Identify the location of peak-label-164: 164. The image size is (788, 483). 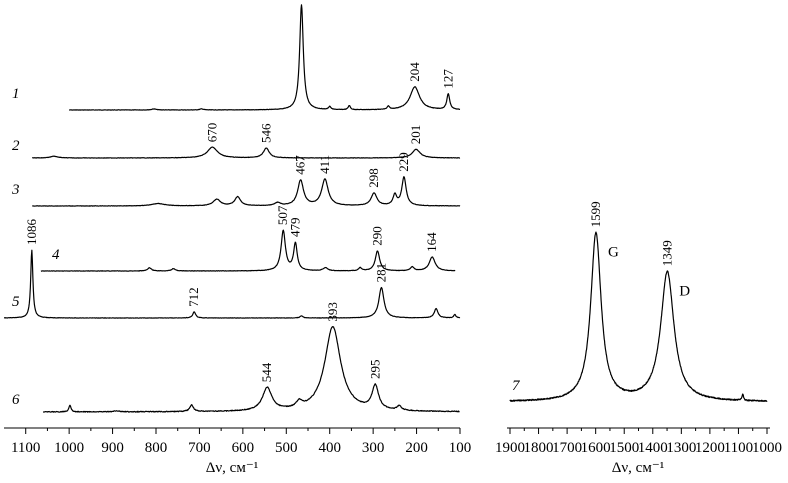
(431, 242).